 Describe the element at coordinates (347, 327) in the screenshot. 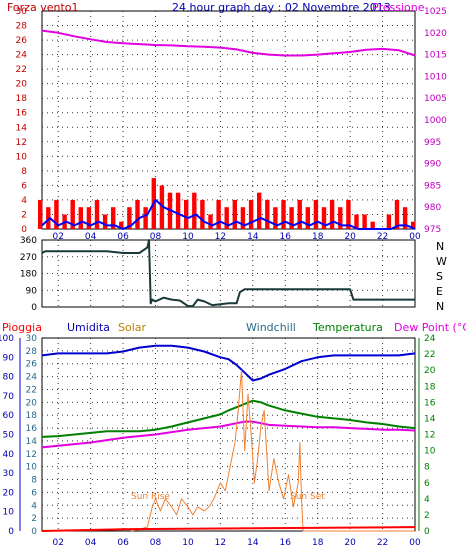

I see `header-label-temperatura: Temperatura` at that location.